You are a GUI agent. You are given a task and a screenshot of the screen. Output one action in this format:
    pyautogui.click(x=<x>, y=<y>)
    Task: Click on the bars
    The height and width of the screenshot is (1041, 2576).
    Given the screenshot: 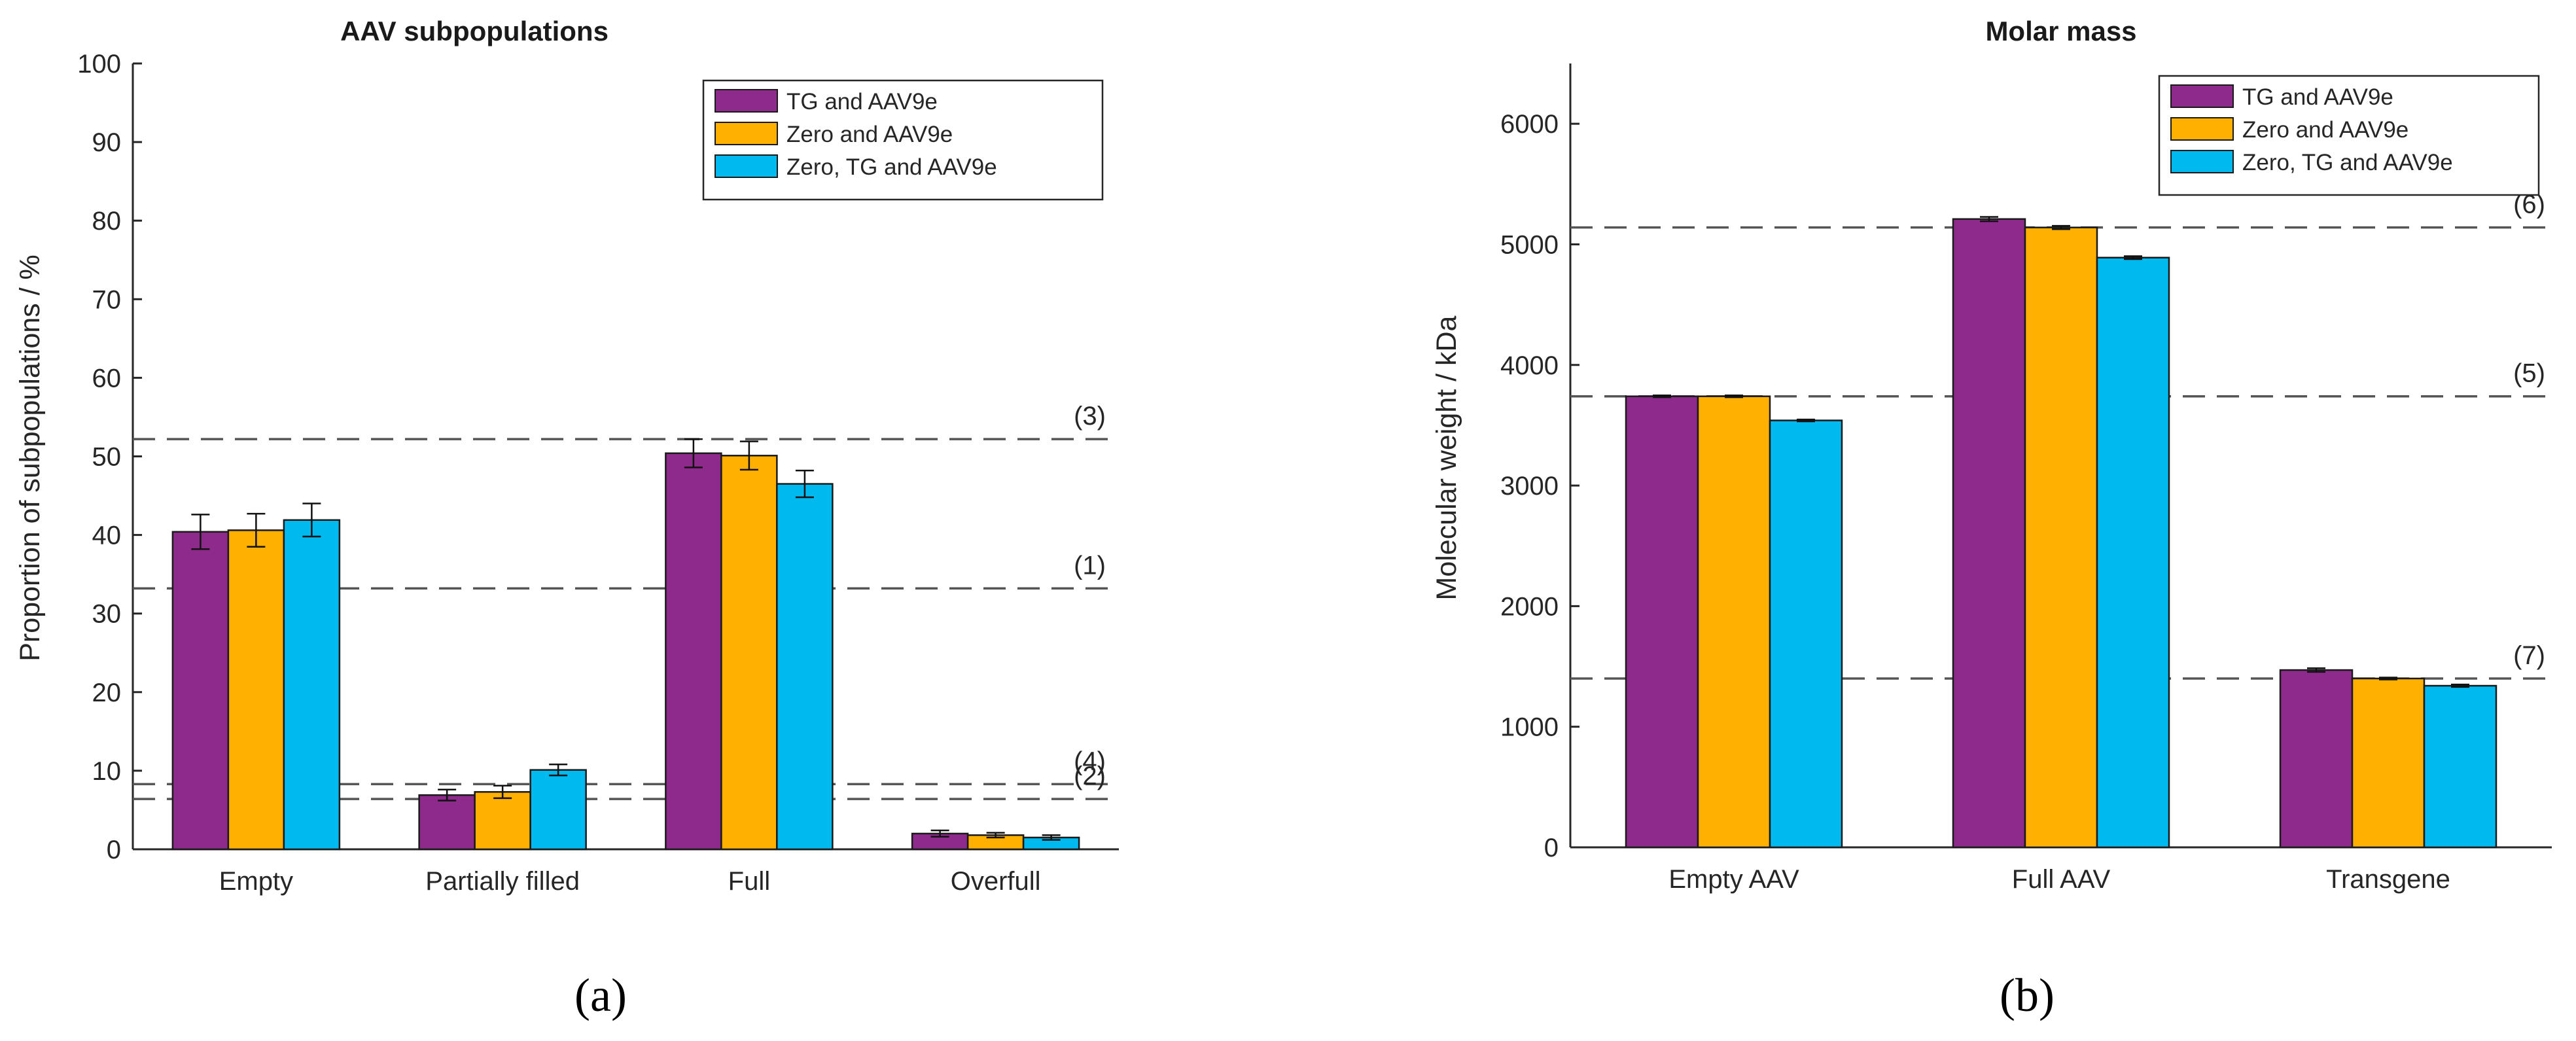 What is the action you would take?
    pyautogui.click(x=625, y=651)
    